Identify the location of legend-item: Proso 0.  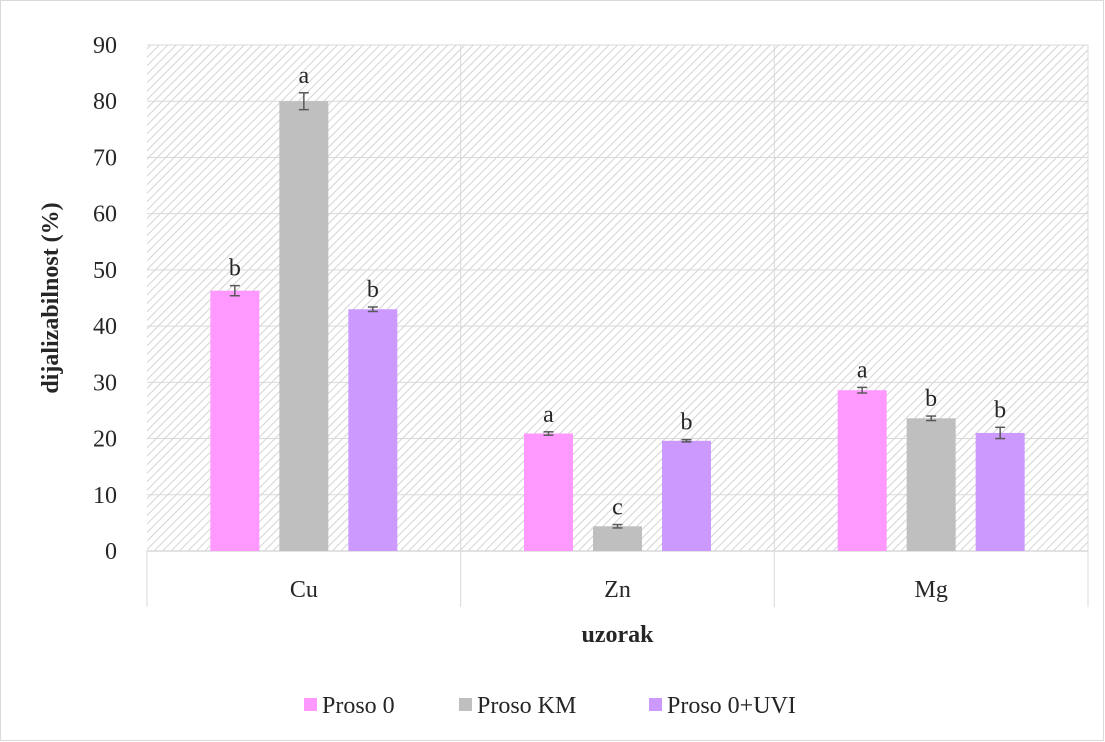
(349, 706).